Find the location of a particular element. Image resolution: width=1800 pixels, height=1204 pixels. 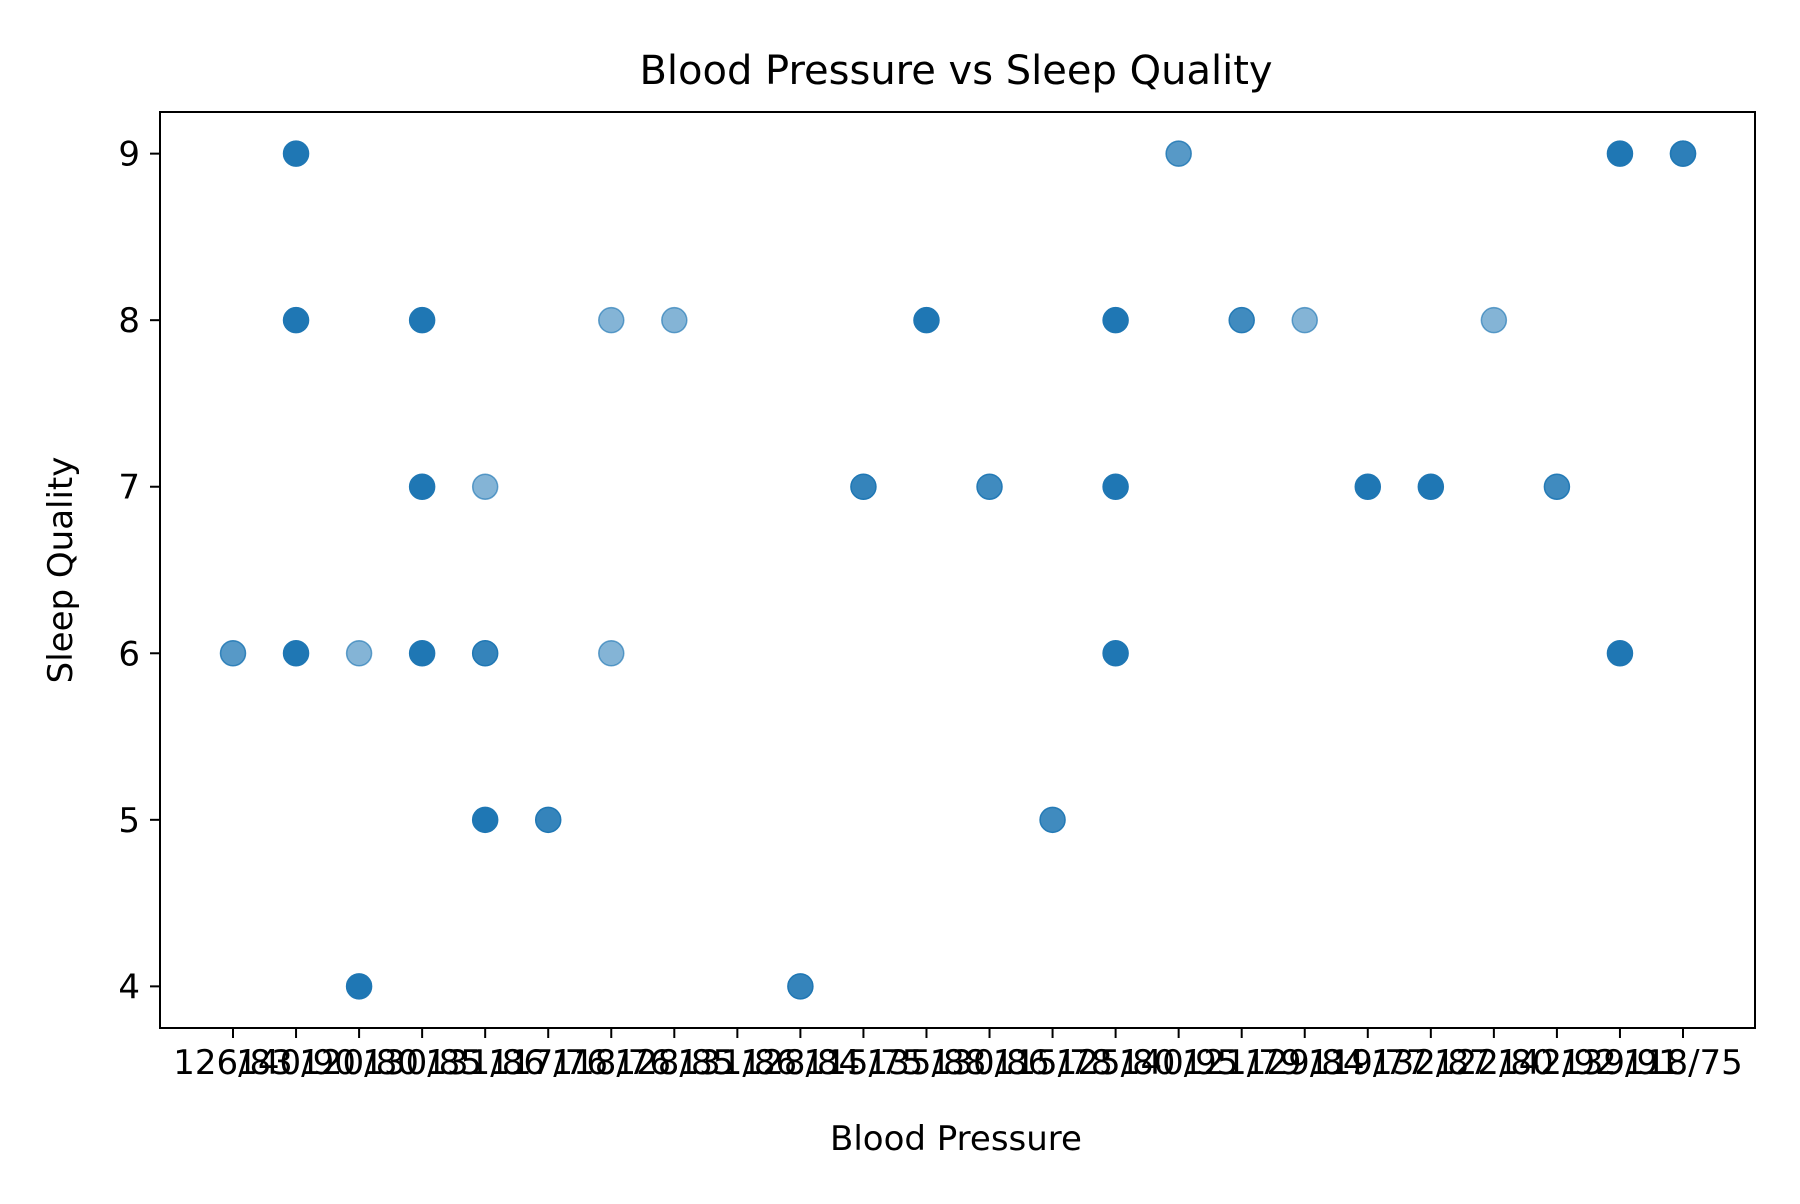

x-tick-label: 122/80 is located at coordinates (1494, 1063).